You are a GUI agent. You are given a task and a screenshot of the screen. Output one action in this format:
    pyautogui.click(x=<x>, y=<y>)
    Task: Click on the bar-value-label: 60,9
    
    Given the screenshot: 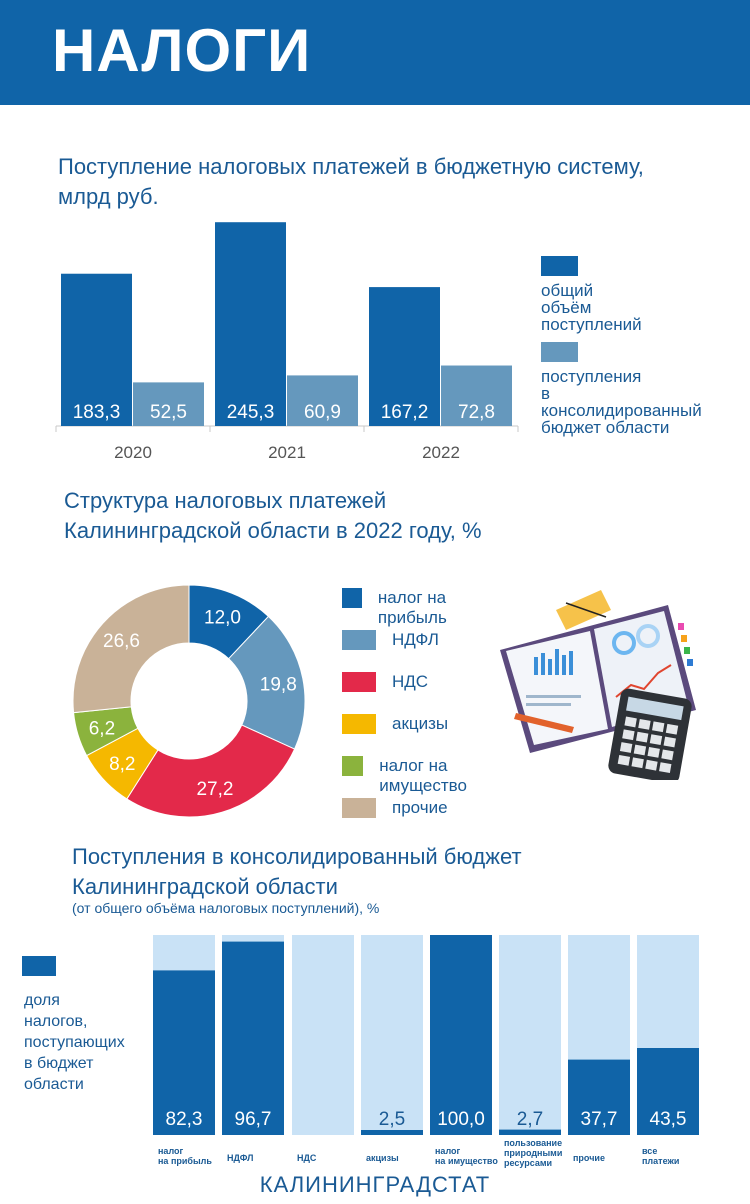 What is the action you would take?
    pyautogui.click(x=322, y=412)
    